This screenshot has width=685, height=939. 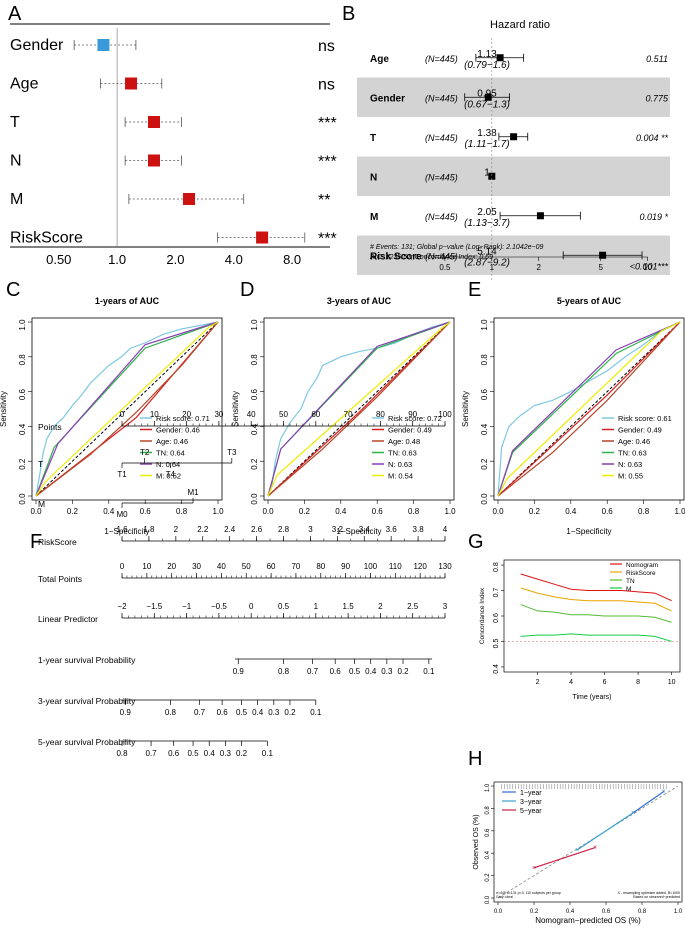 I want to click on nomo-tick-label: 2.2, so click(x=203, y=529).